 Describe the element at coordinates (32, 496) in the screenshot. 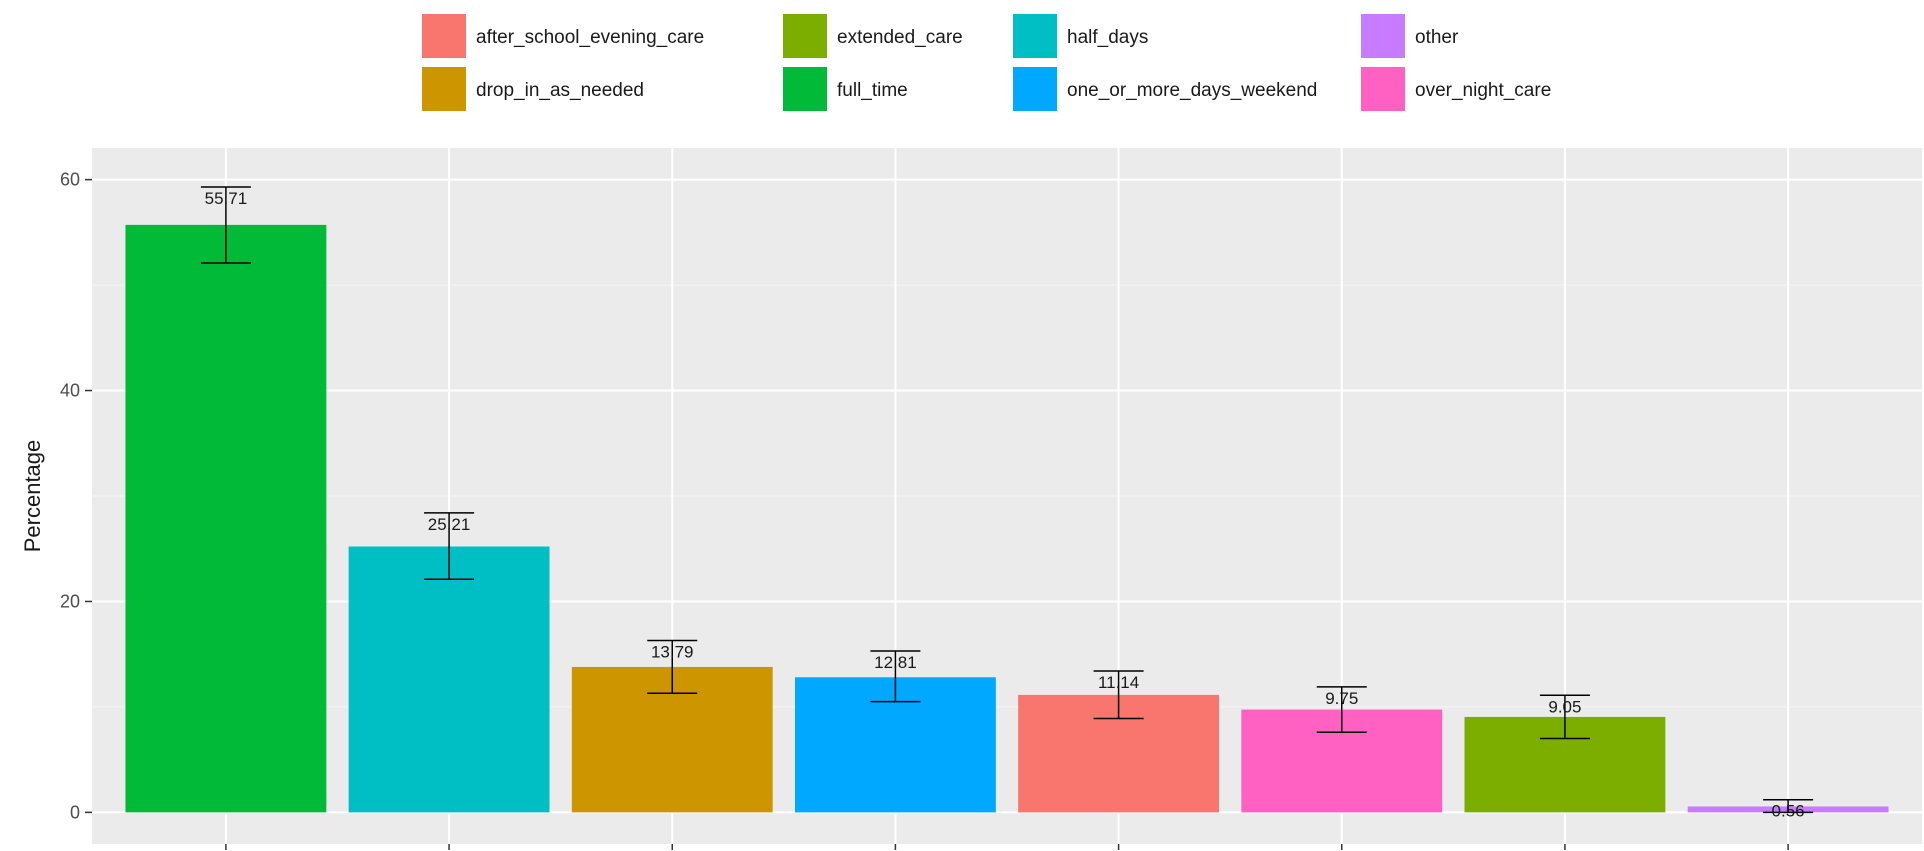

I see `y-axis-title: Percentage` at that location.